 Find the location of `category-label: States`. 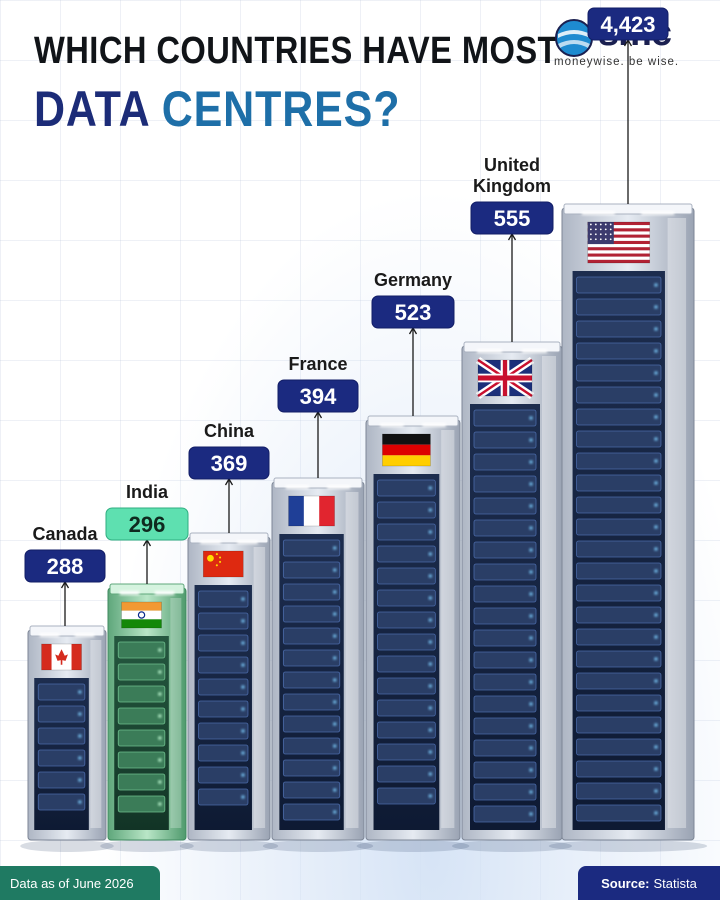

category-label: States is located at coordinates (628, 1).